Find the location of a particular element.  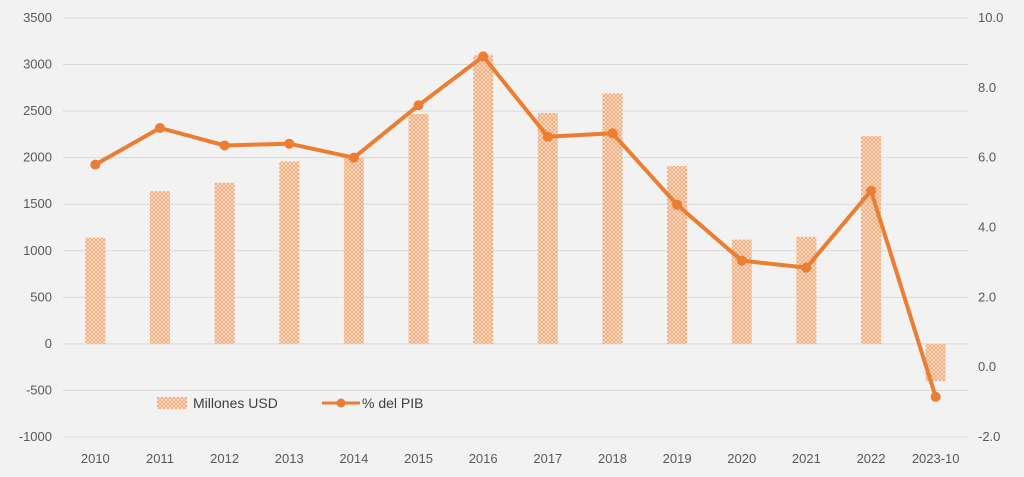

x-tick-label: 2012 is located at coordinates (224, 458).